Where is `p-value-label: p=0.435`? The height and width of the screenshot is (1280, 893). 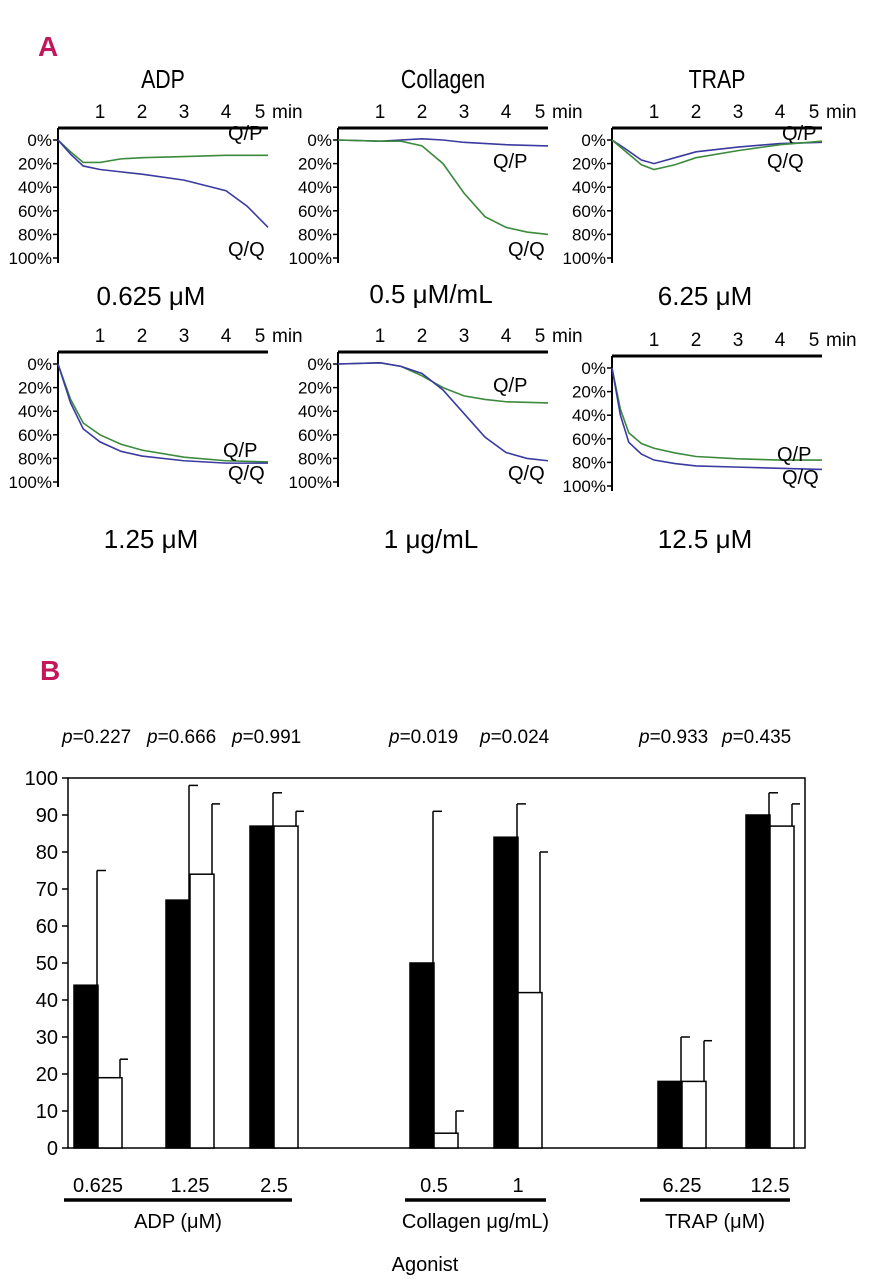
p-value-label: p=0.435 is located at coordinates (756, 737).